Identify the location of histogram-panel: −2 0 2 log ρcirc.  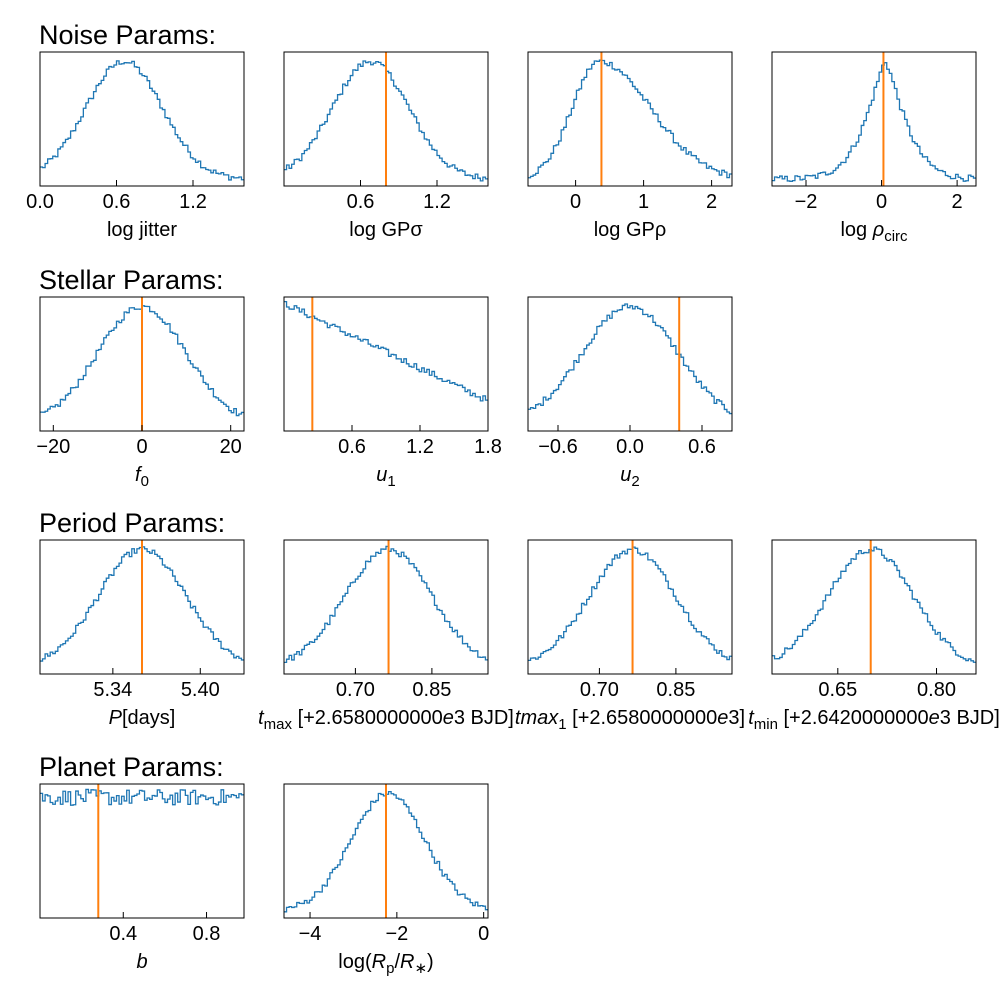
(874, 148).